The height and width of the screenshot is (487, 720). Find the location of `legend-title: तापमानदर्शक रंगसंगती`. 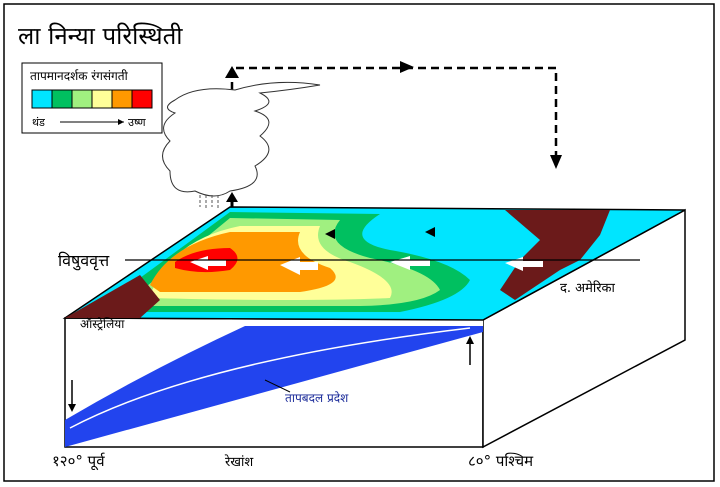

legend-title: तापमानदर्शक रंगसंगती is located at coordinates (79, 76).